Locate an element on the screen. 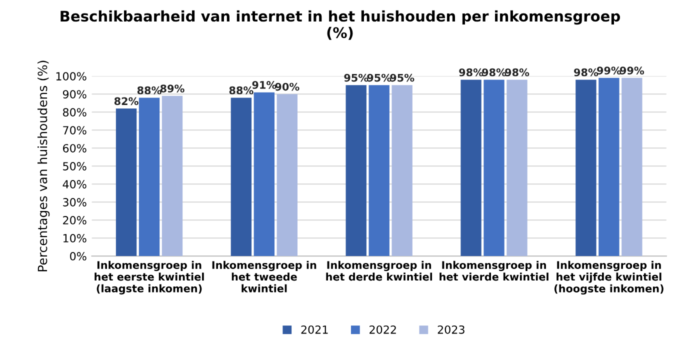  x-tick-label: Inkomensgroep in het derde kwintiel is located at coordinates (379, 270).